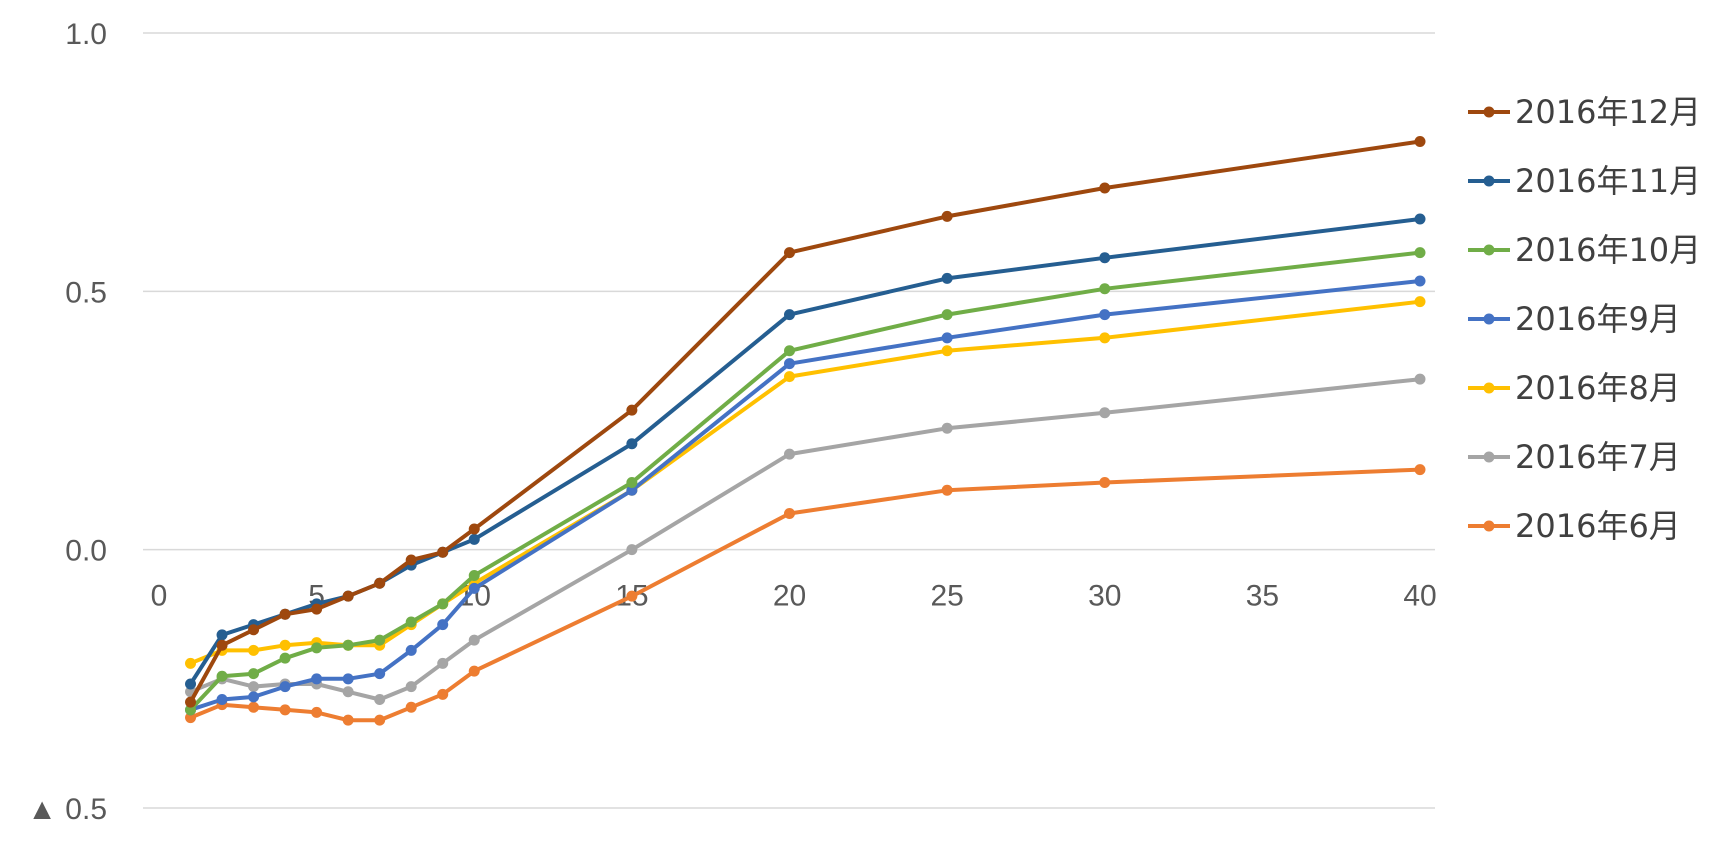 The image size is (1715, 853). Describe the element at coordinates (1104, 596) in the screenshot. I see `x-tick-label: 30` at that location.